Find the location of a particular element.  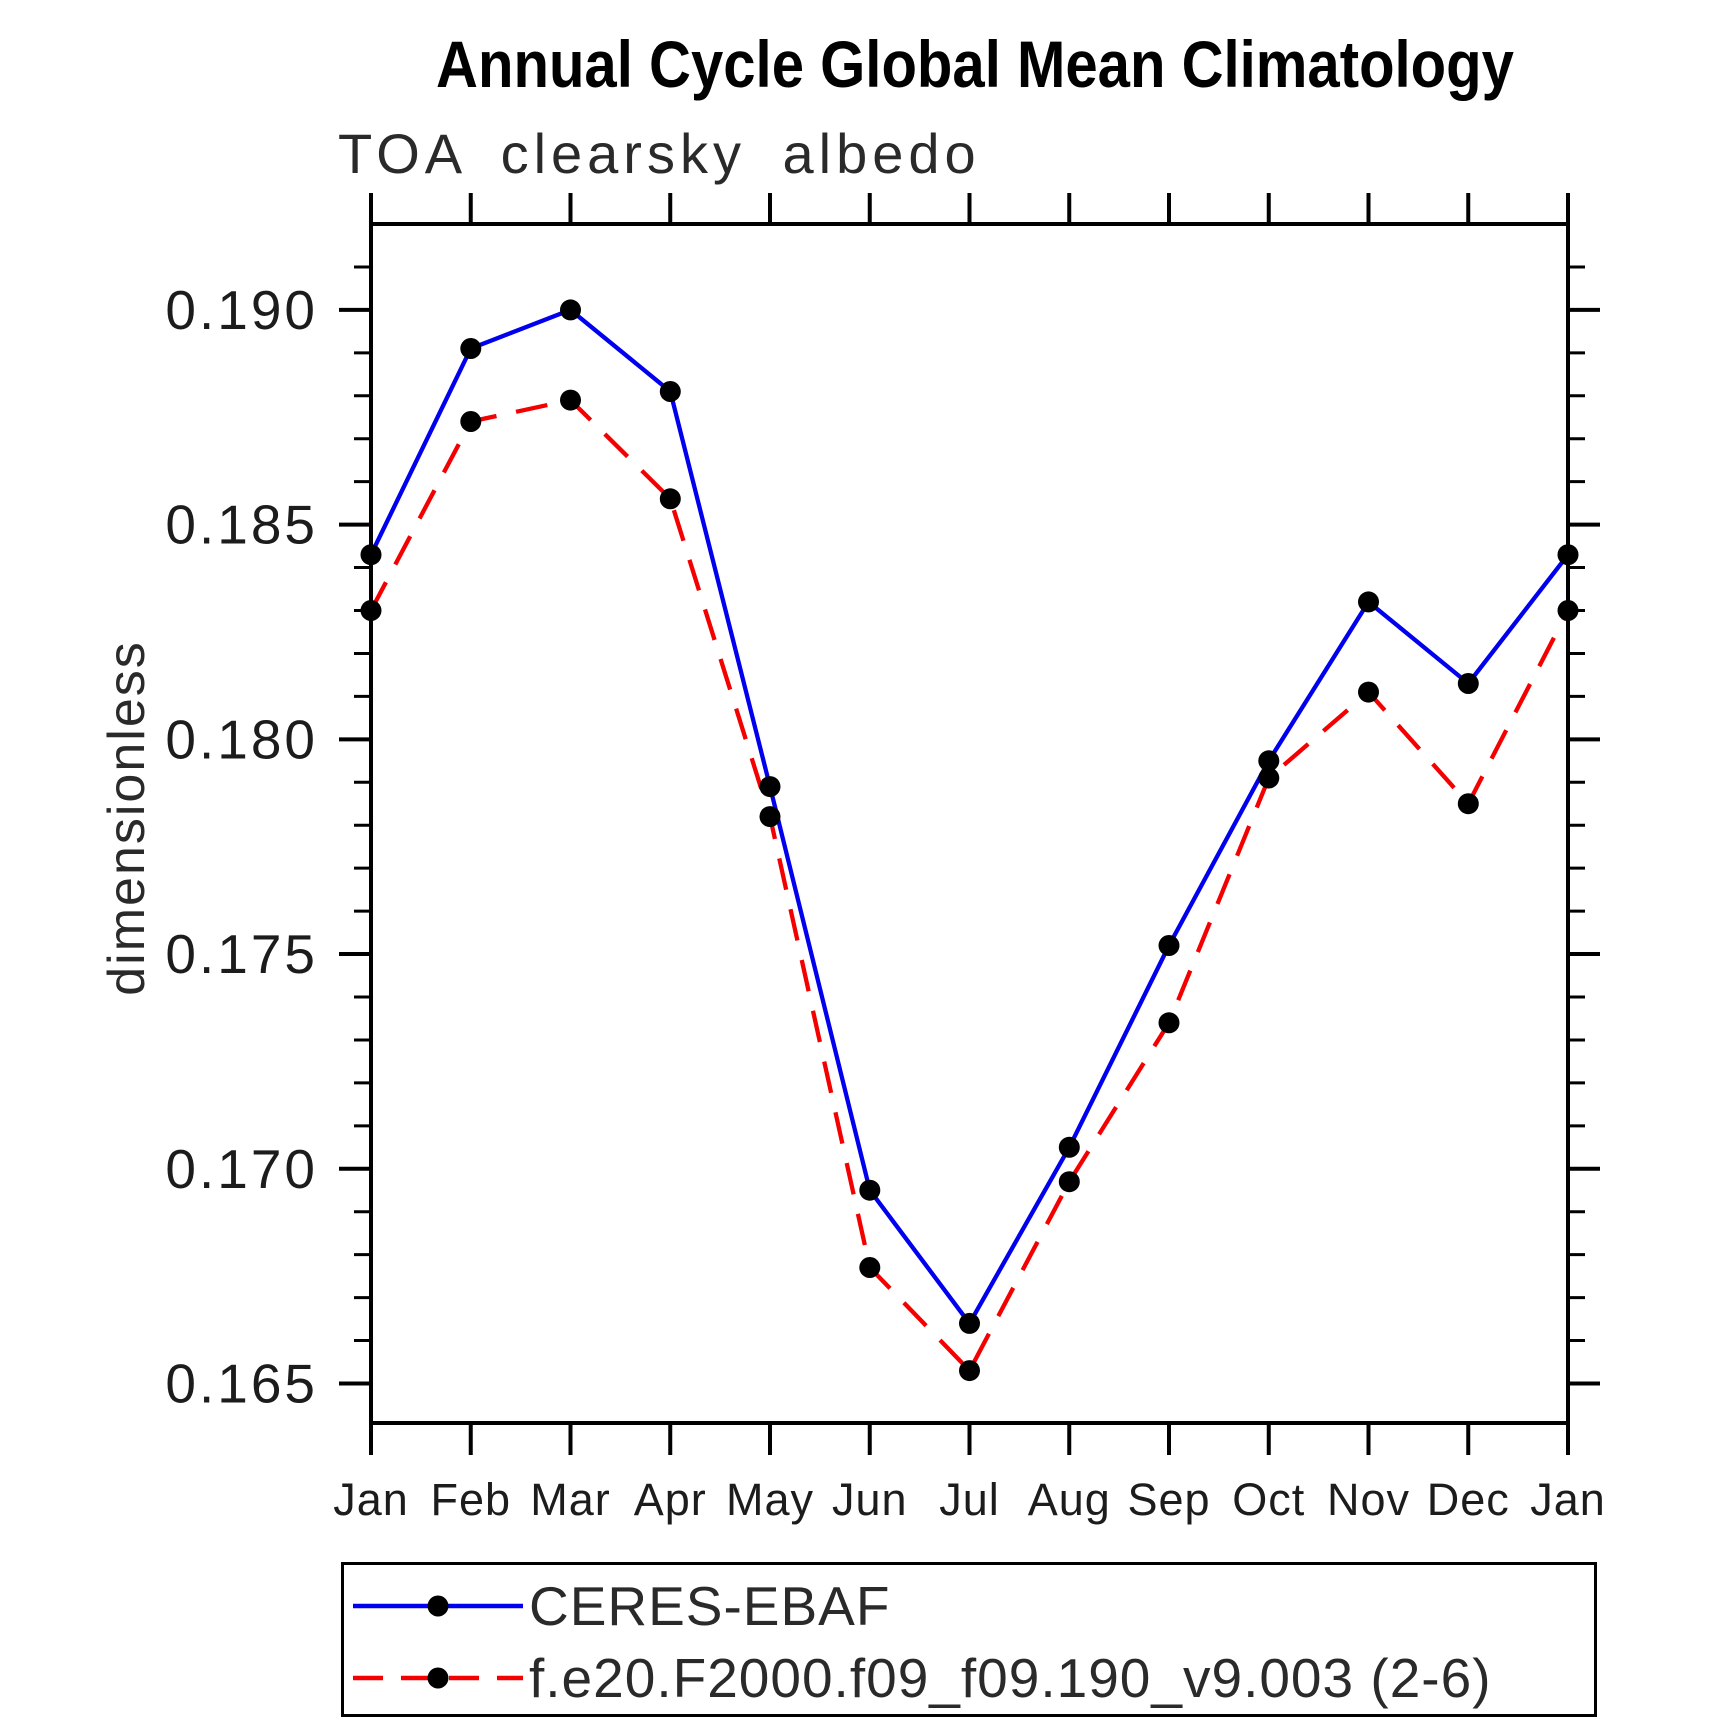

x-tick-label: Feb is located at coordinates (470, 1499).